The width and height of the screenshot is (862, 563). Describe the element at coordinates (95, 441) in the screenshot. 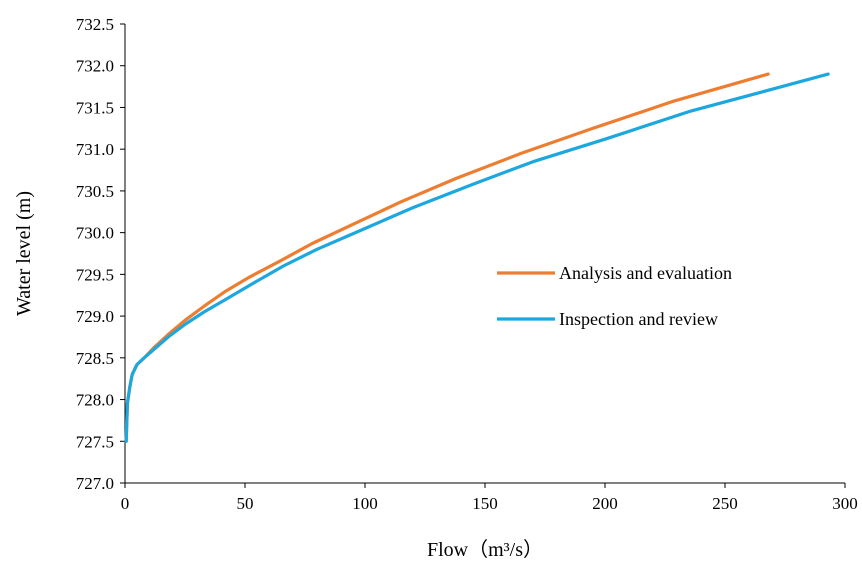

I see `y-tick-label: 727.5` at that location.